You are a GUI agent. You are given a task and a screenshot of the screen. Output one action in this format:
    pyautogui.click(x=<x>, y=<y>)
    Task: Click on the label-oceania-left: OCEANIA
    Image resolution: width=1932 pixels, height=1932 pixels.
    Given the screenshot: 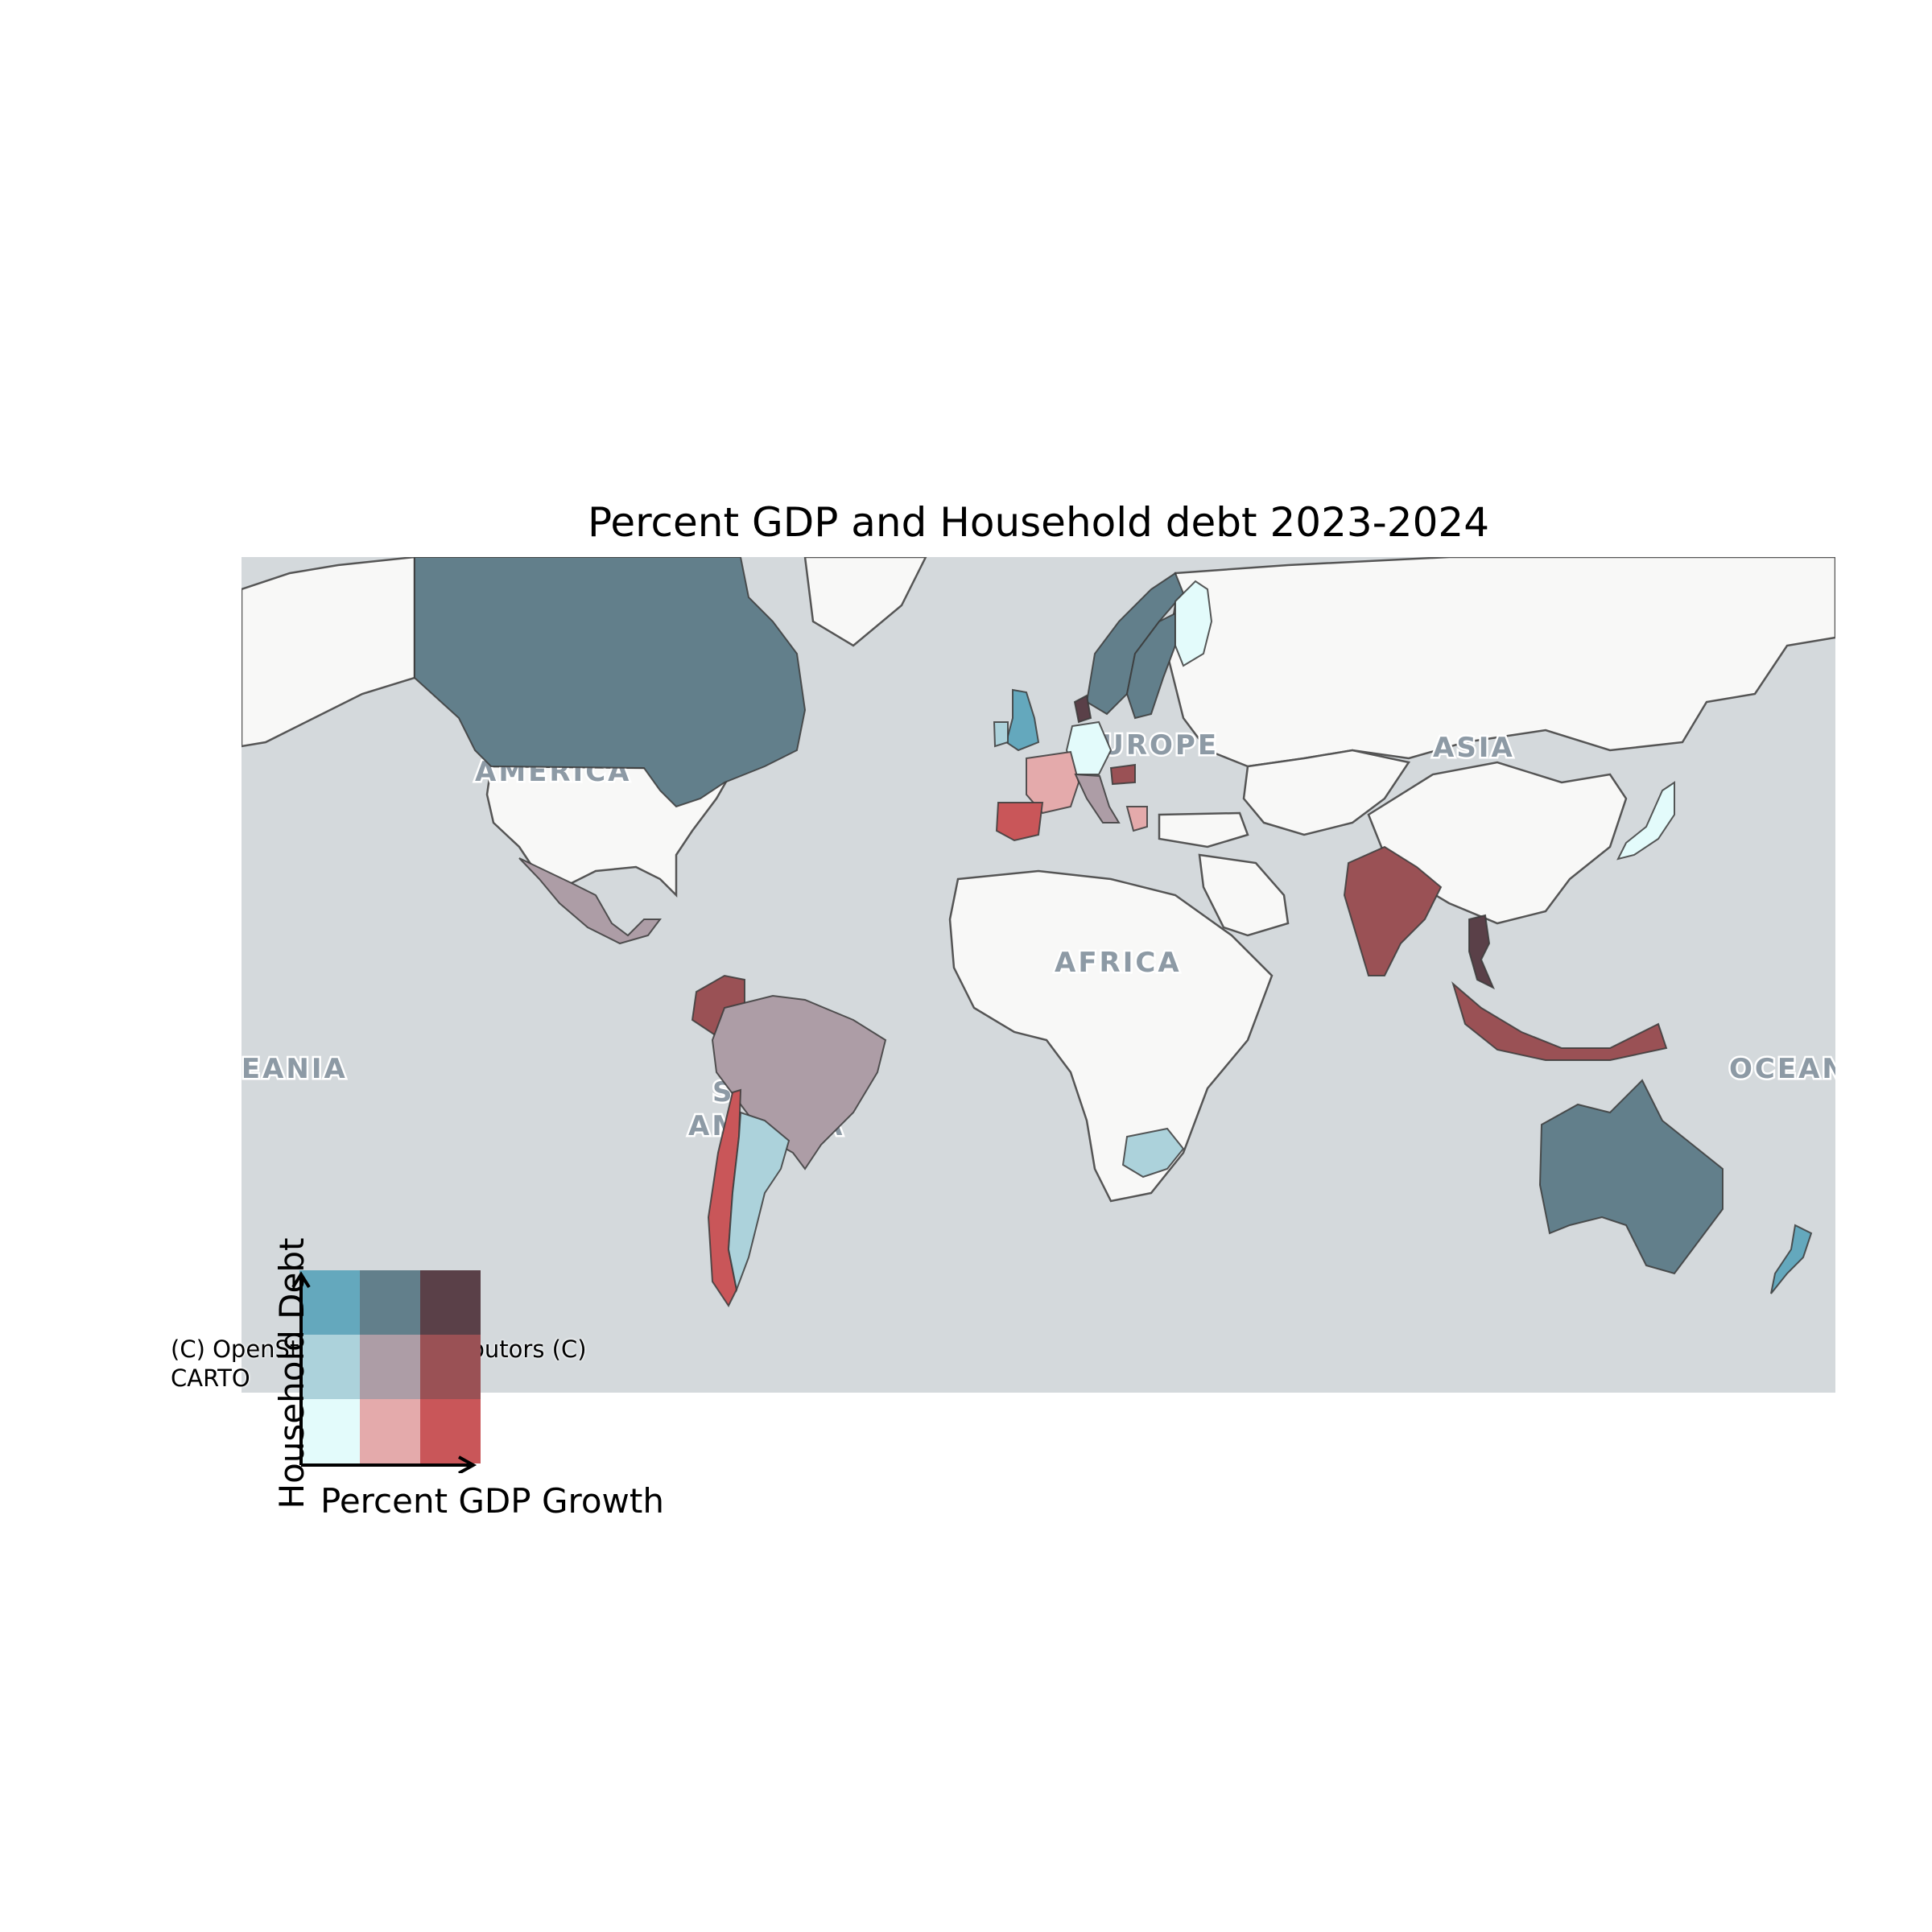 What is the action you would take?
    pyautogui.click(x=295, y=1069)
    